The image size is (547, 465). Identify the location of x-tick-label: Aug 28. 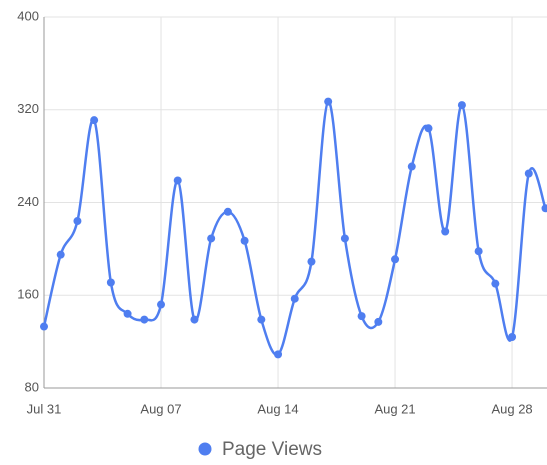
(511, 408).